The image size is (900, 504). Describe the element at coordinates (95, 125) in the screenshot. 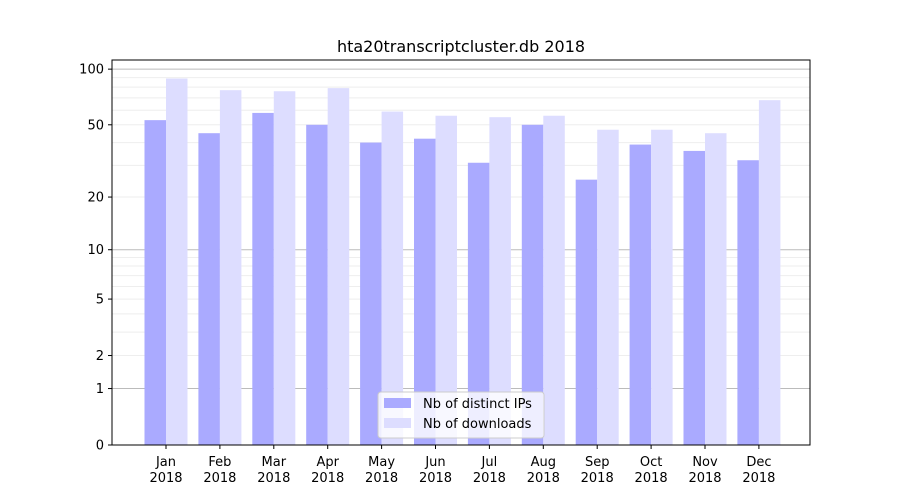

I see `y-tick-label: 50` at that location.